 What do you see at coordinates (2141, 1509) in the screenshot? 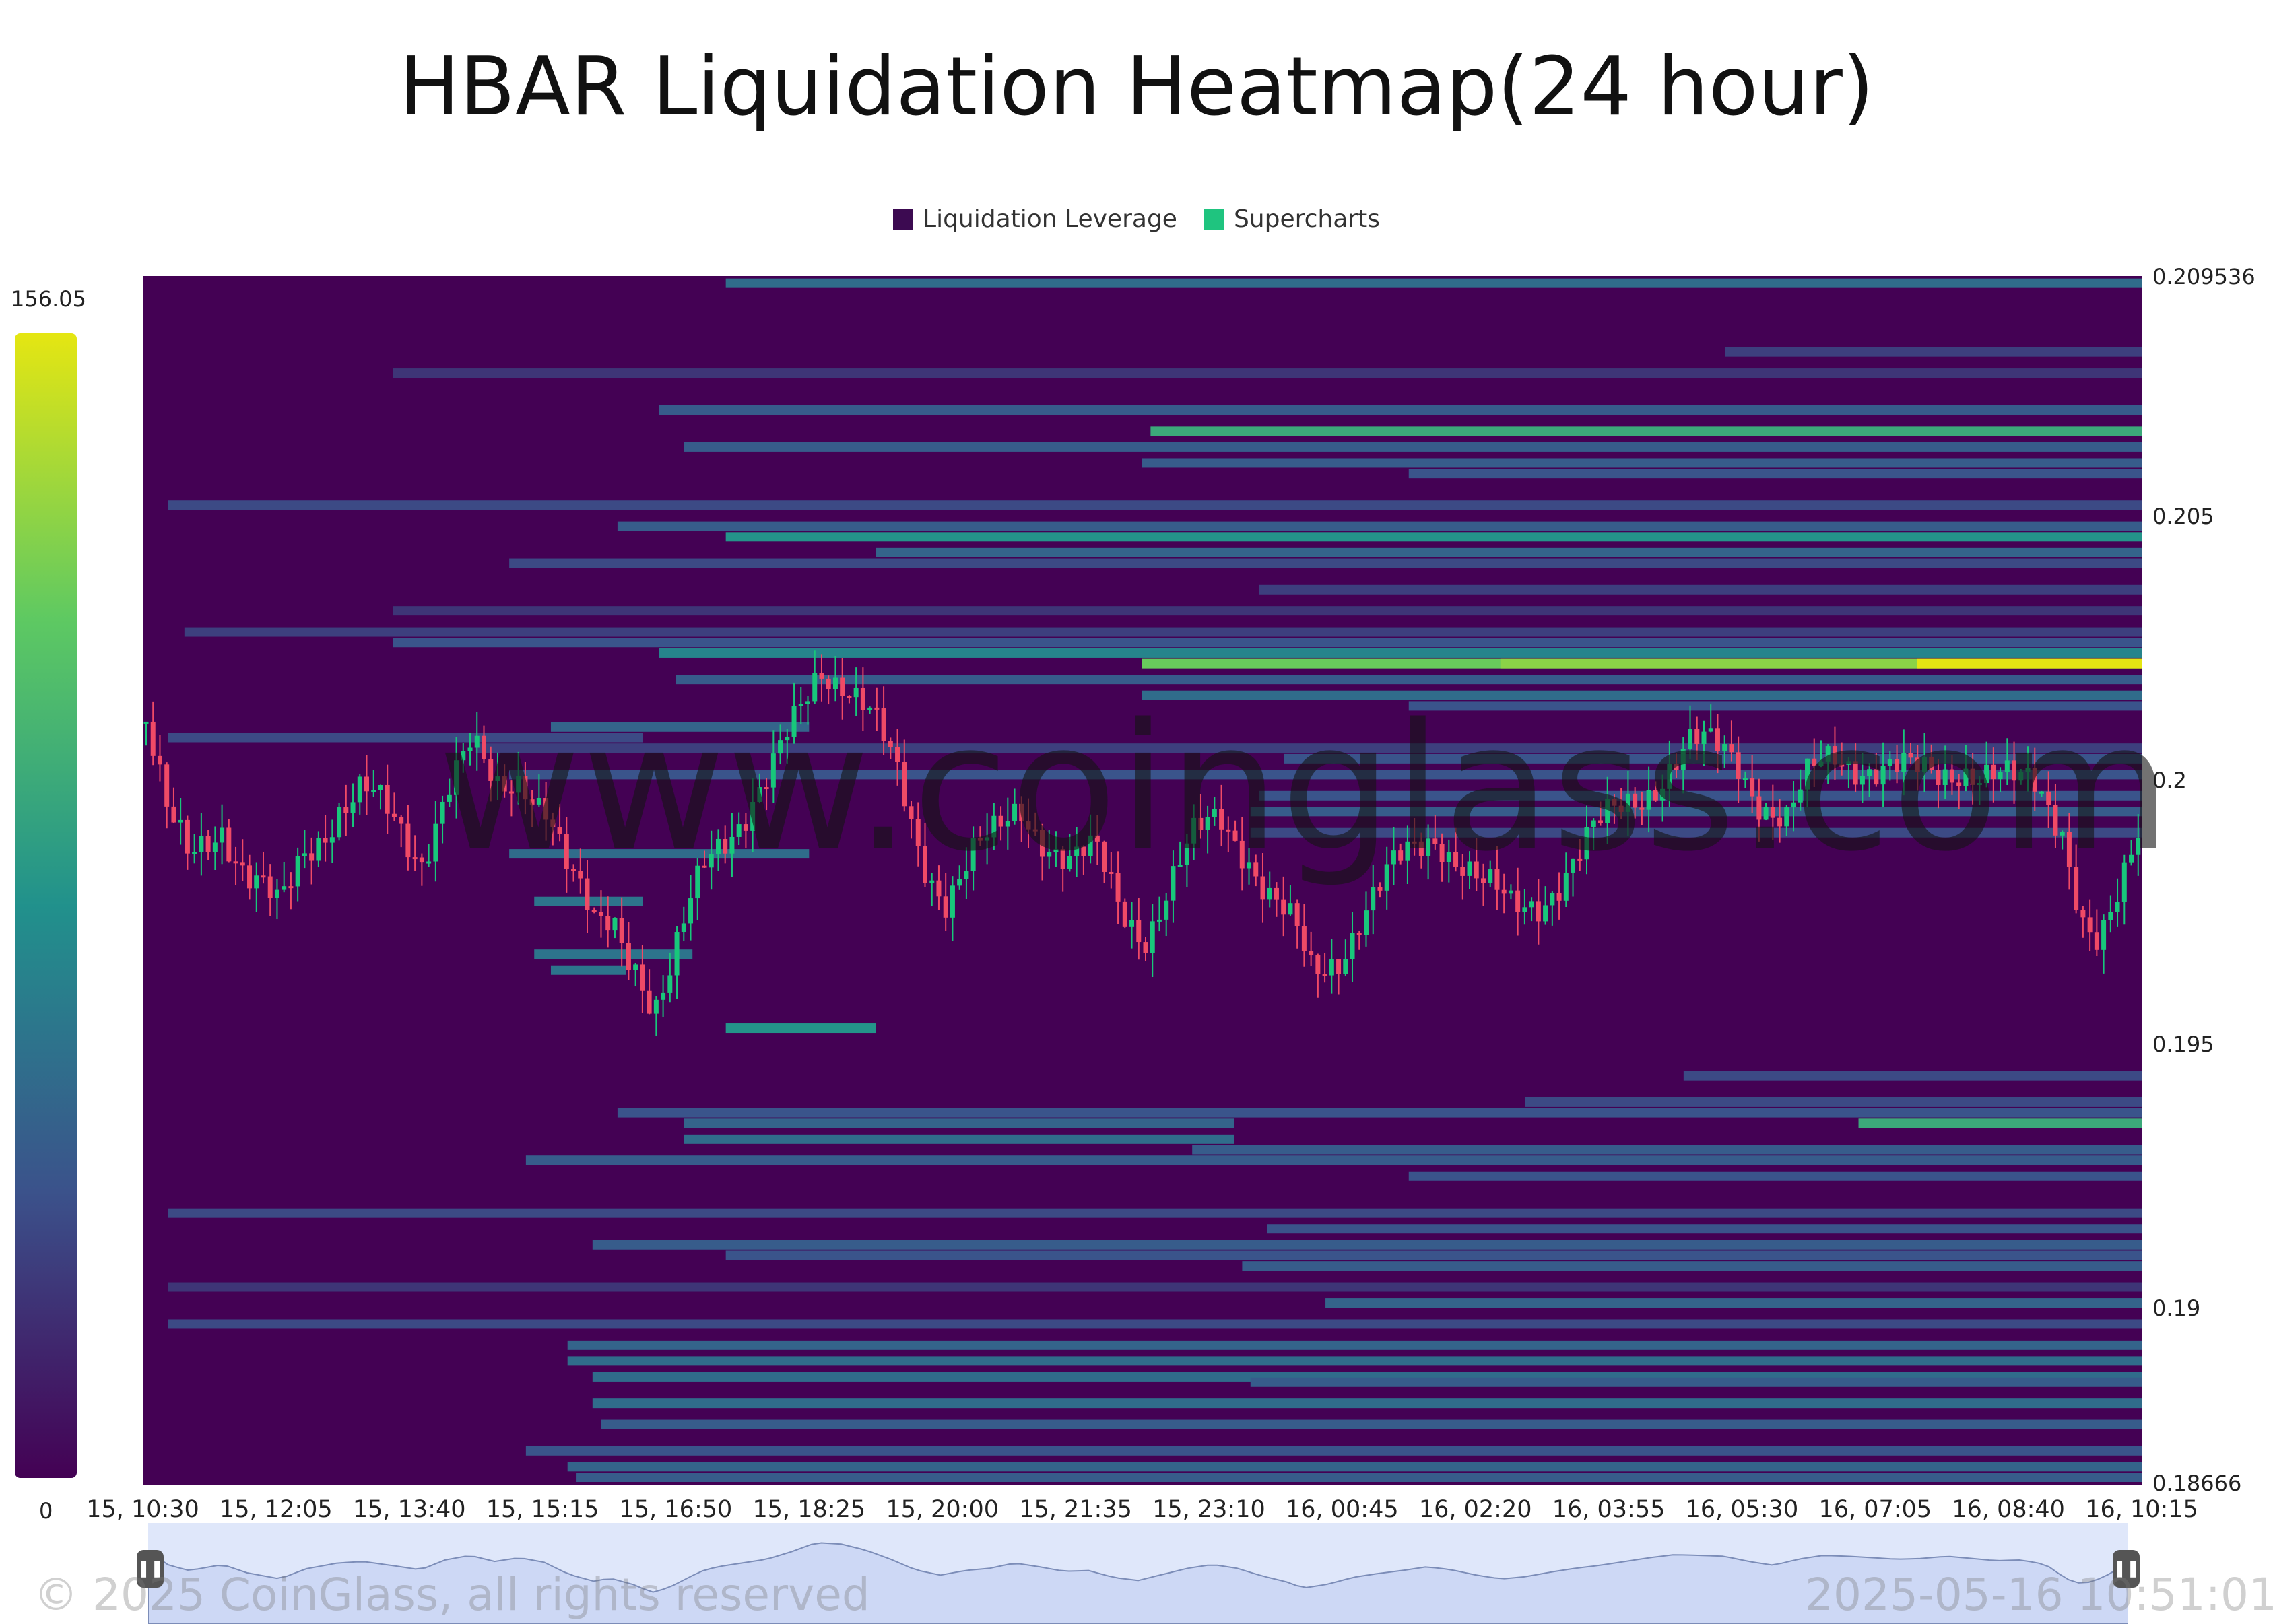
I see `x-tick-label: 16, 10:15` at bounding box center [2141, 1509].